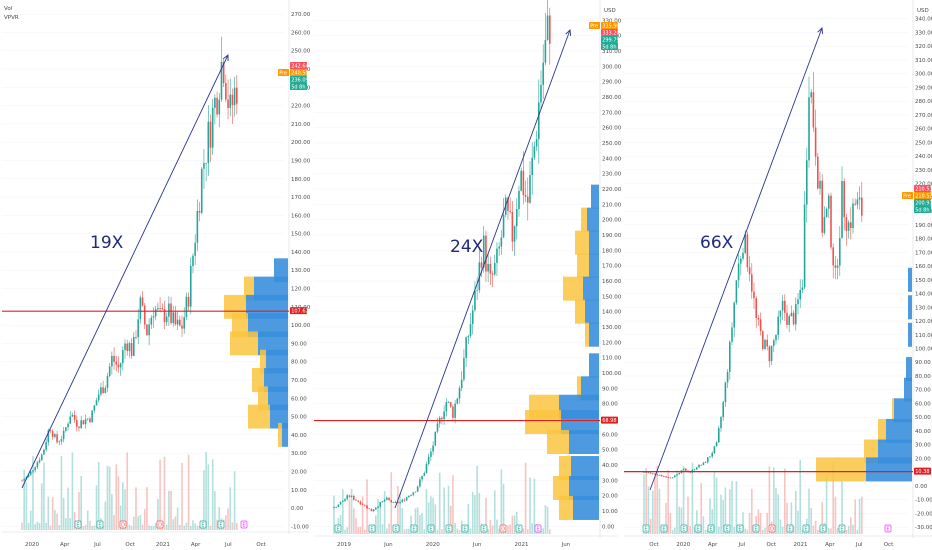  I want to click on currency-label: USD, so click(923, 11).